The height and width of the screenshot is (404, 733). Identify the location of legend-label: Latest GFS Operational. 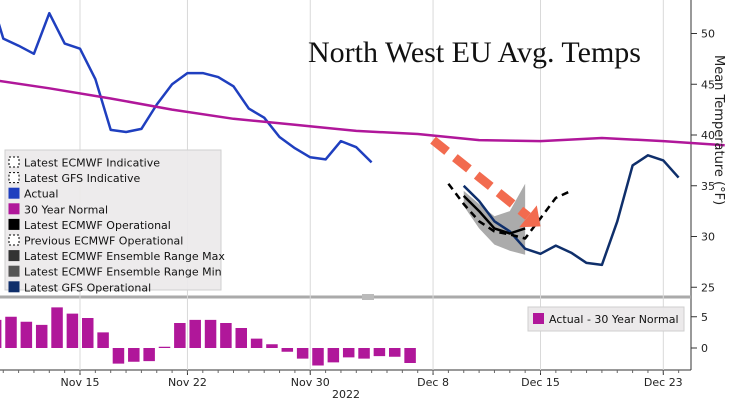
(87, 287).